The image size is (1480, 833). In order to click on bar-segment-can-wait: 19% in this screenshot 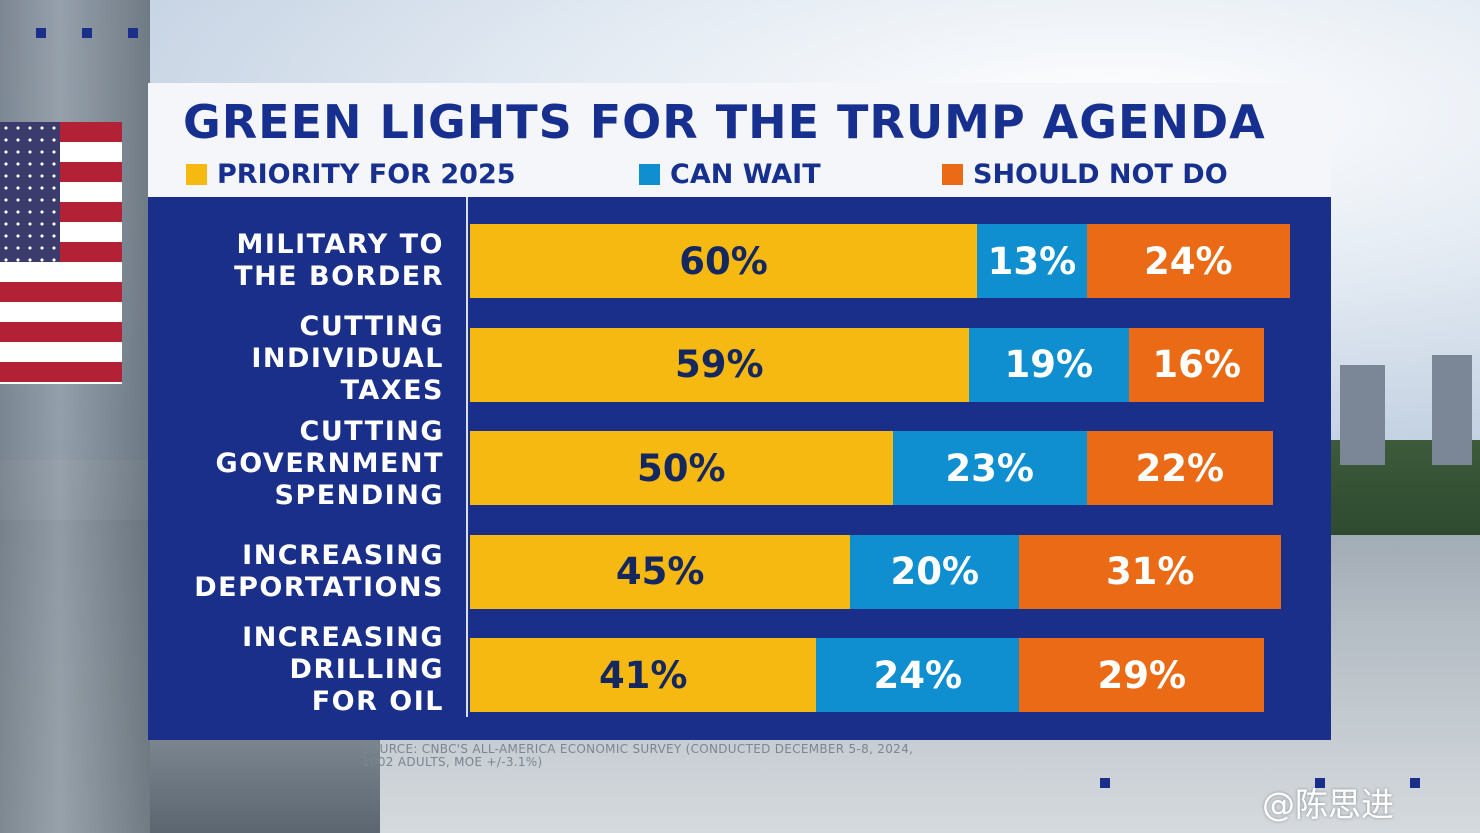, I will do `click(1049, 364)`.